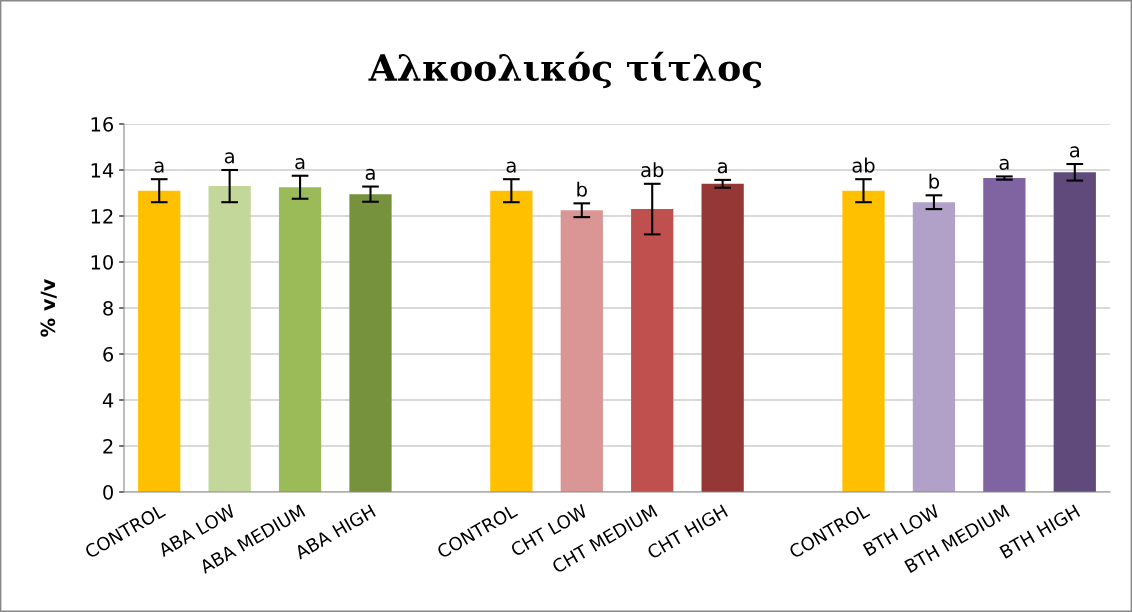  Describe the element at coordinates (102, 170) in the screenshot. I see `y-tick-label: 14` at that location.